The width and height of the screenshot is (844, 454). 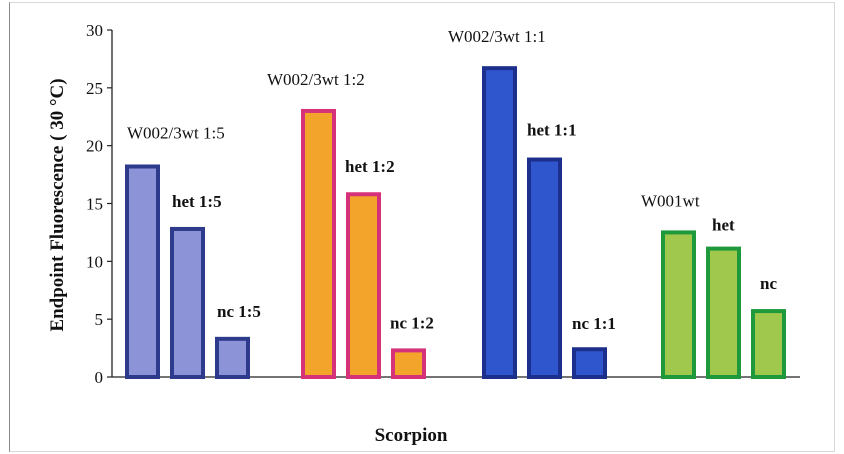 I want to click on y-tick-label: 20, so click(x=94, y=146).